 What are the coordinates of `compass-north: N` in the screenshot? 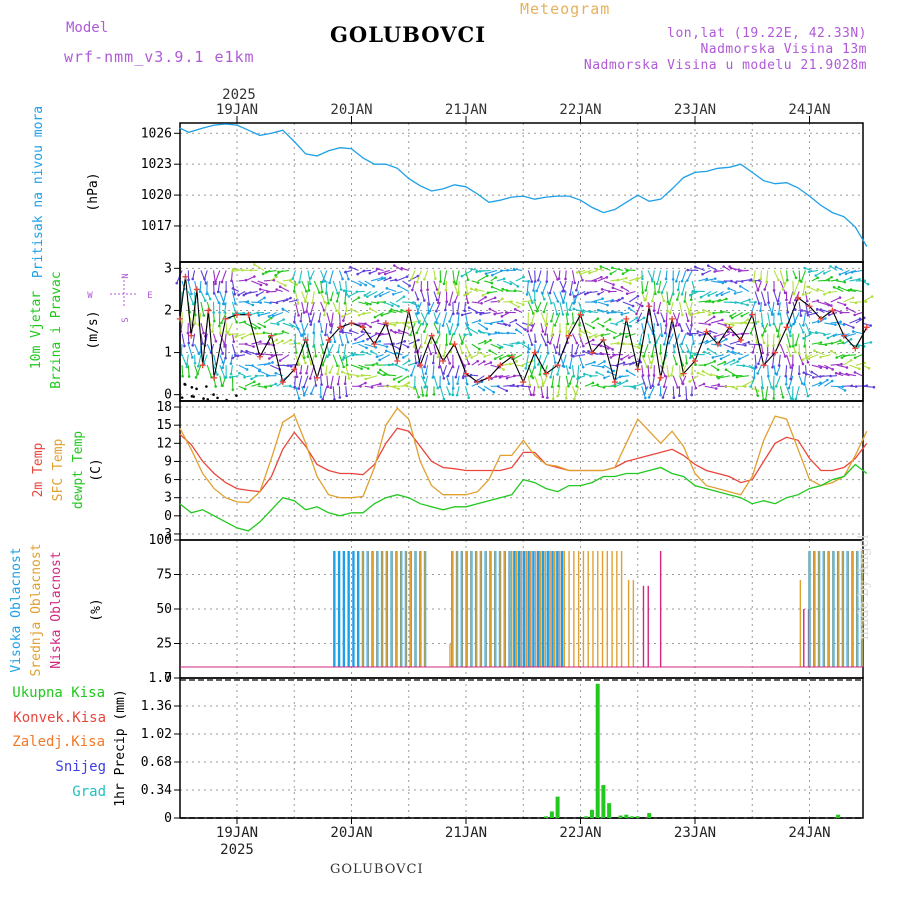 It's located at (126, 275).